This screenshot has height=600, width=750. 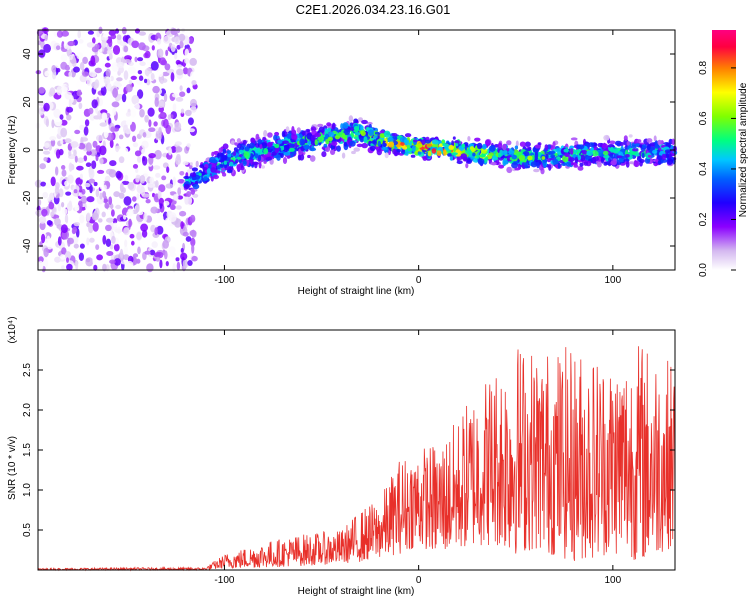 What do you see at coordinates (703, 169) in the screenshot?
I see `colorbar-tick-label: 0.4` at bounding box center [703, 169].